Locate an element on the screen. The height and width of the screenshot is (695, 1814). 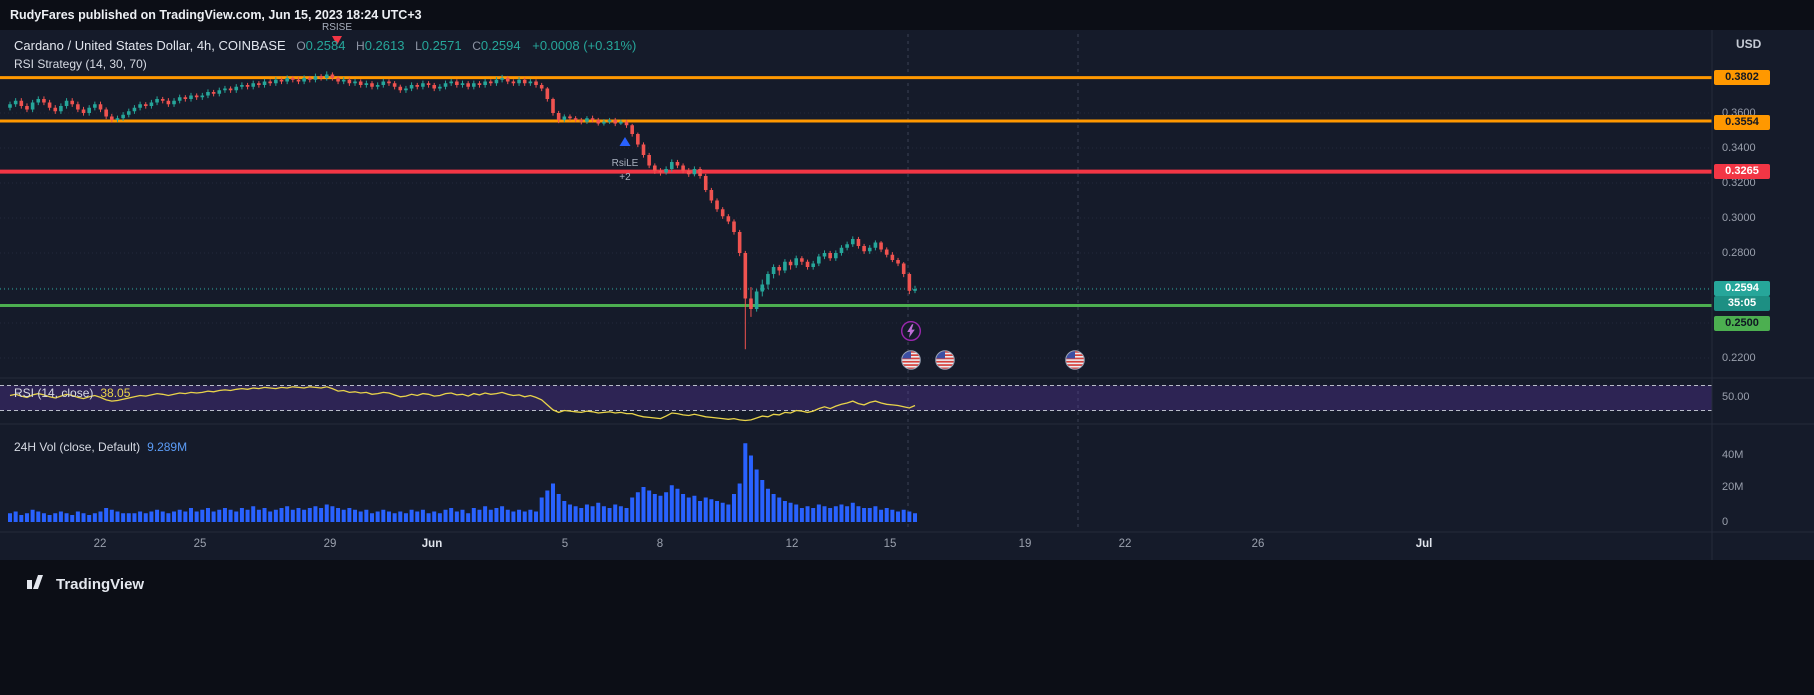
time-tick-label: 26 is located at coordinates (1258, 544).